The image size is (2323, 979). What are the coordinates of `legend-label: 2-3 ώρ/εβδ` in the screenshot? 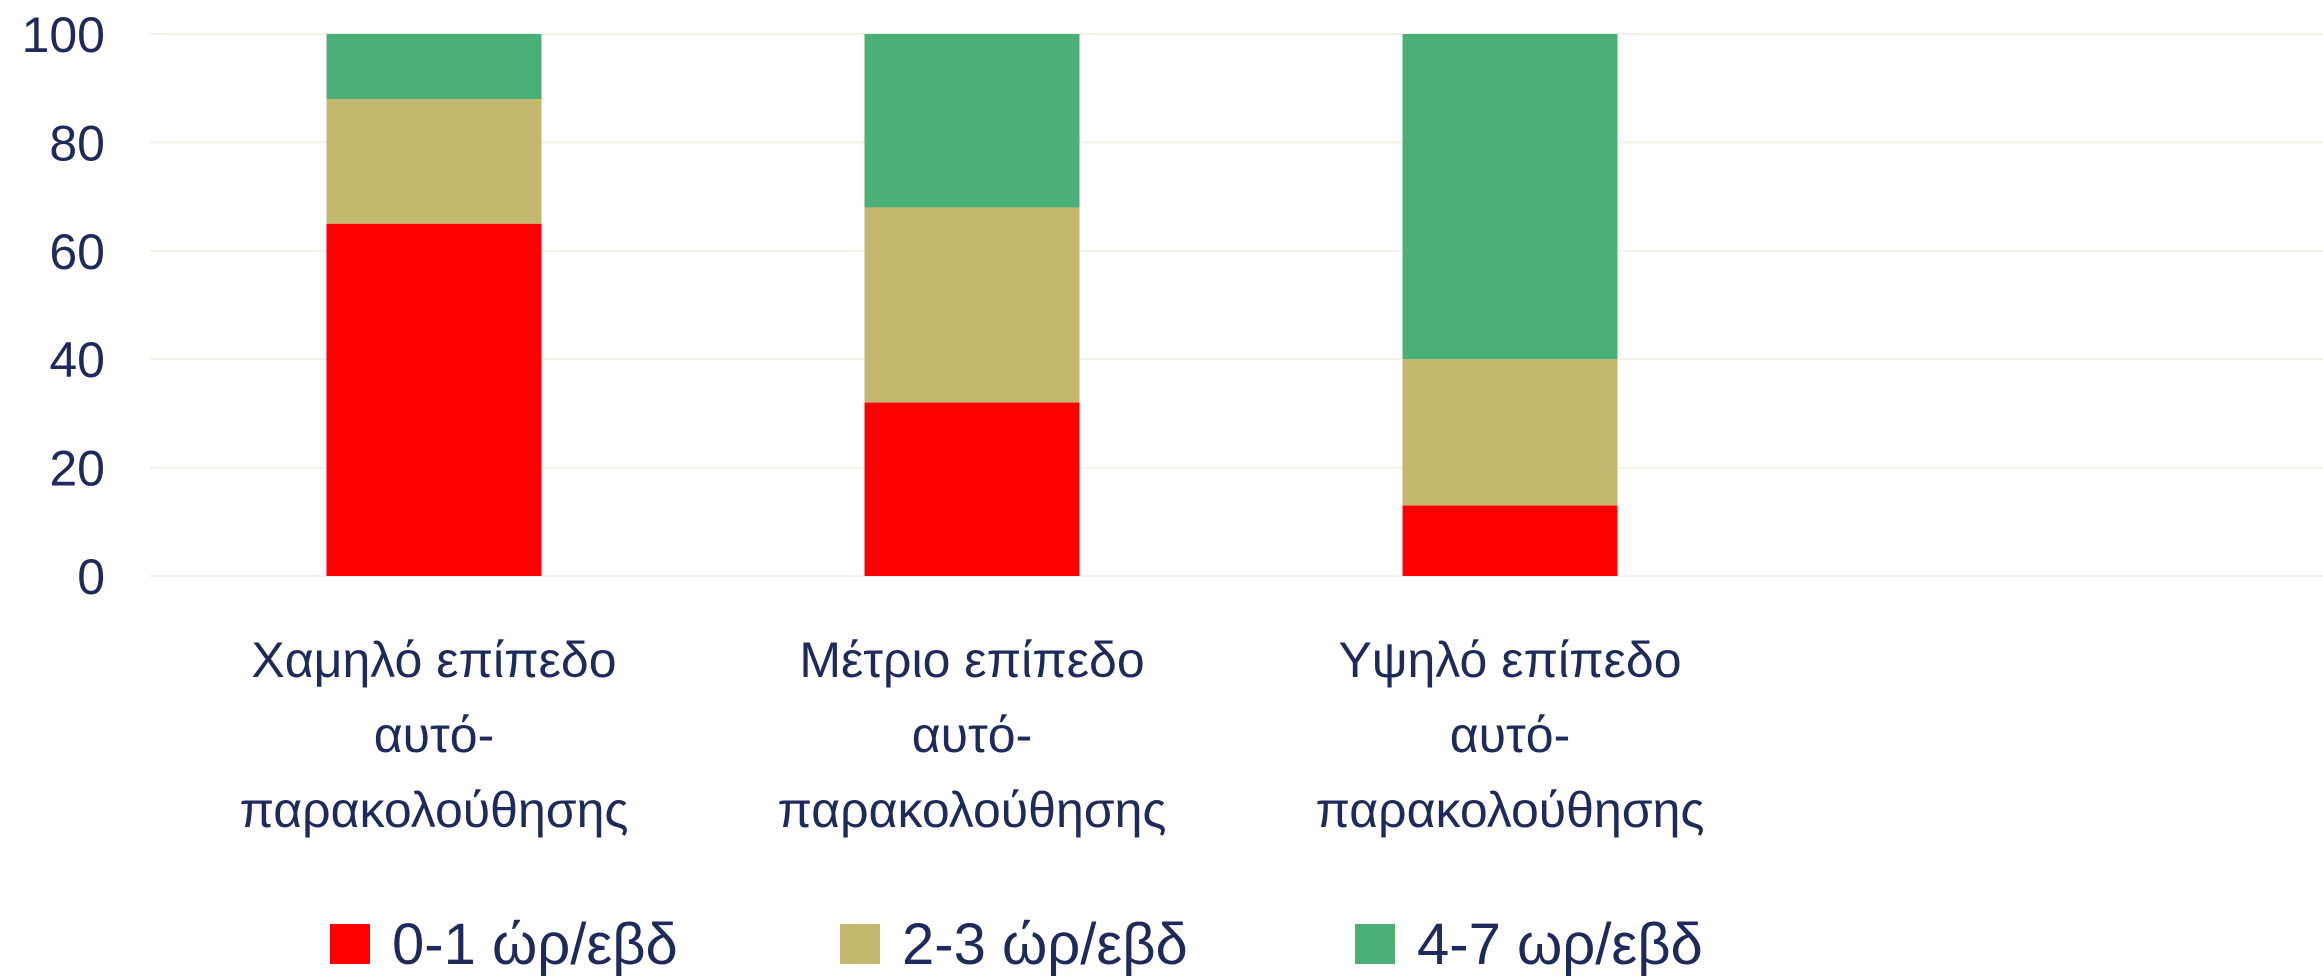 It's located at (1045, 944).